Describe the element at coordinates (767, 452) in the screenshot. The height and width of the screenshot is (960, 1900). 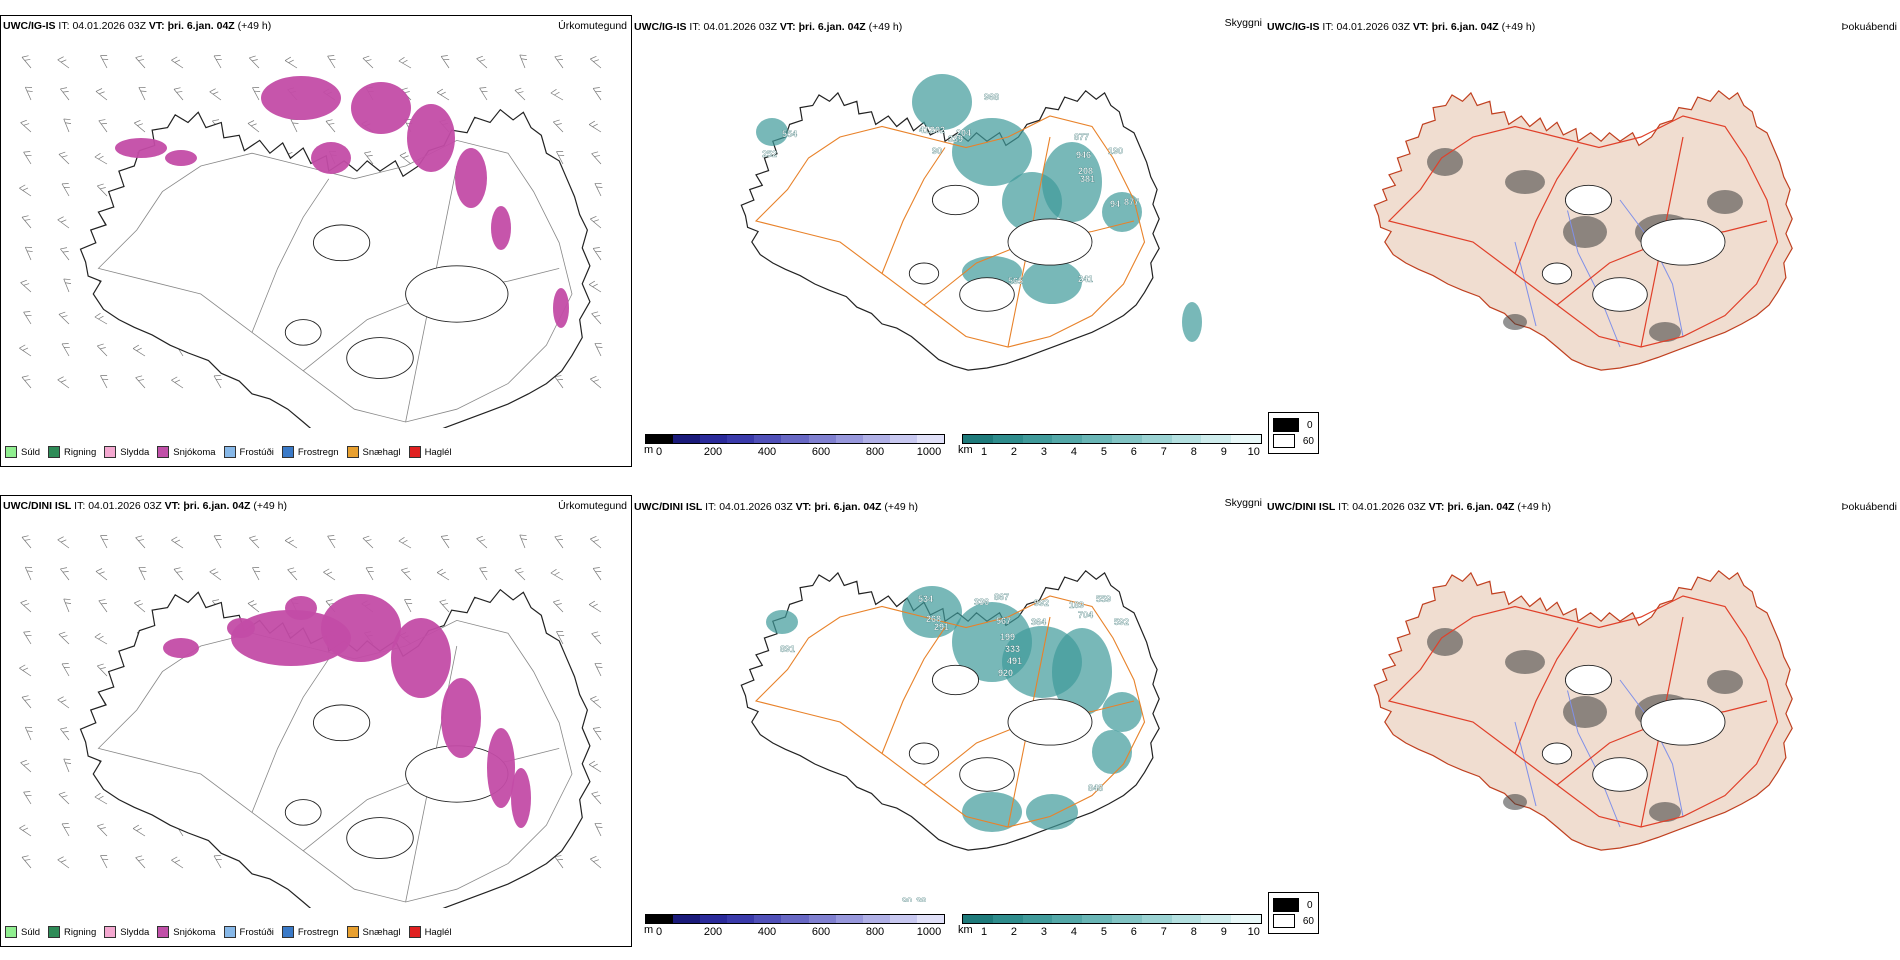
I see `height-tick-label: 400` at that location.